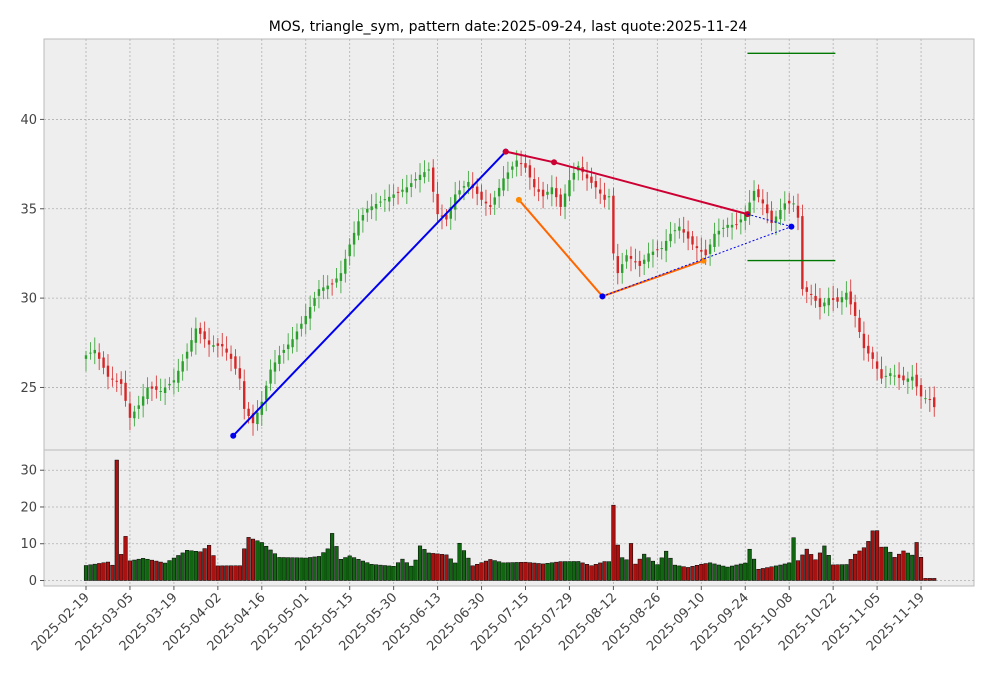 The width and height of the screenshot is (993, 678). Describe the element at coordinates (28, 388) in the screenshot. I see `price-y-tick-label: 25` at that location.